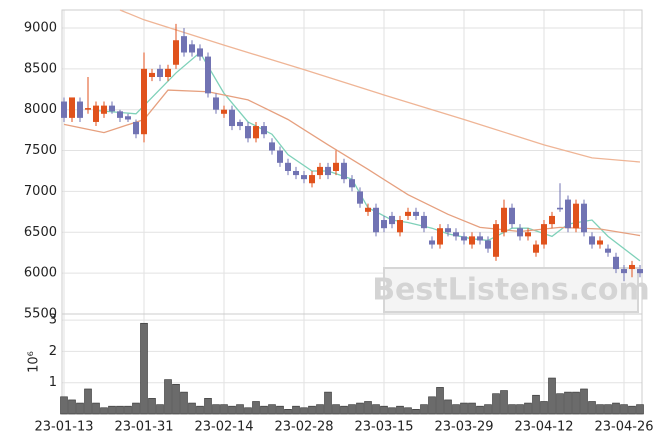 The image size is (663, 444). Describe the element at coordinates (40, 27) in the screenshot. I see `y-tick-label: 9000` at that location.